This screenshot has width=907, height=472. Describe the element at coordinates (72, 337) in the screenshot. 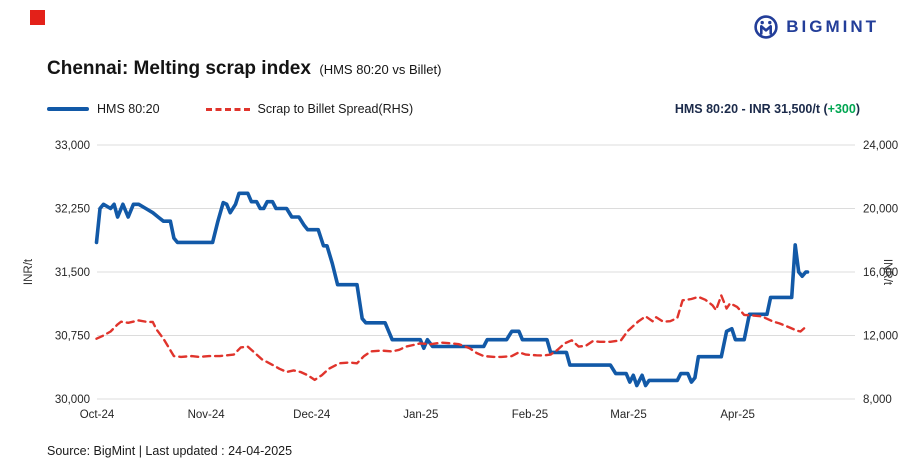

I see `y-axis-left-tick-label: 30,750` at that location.